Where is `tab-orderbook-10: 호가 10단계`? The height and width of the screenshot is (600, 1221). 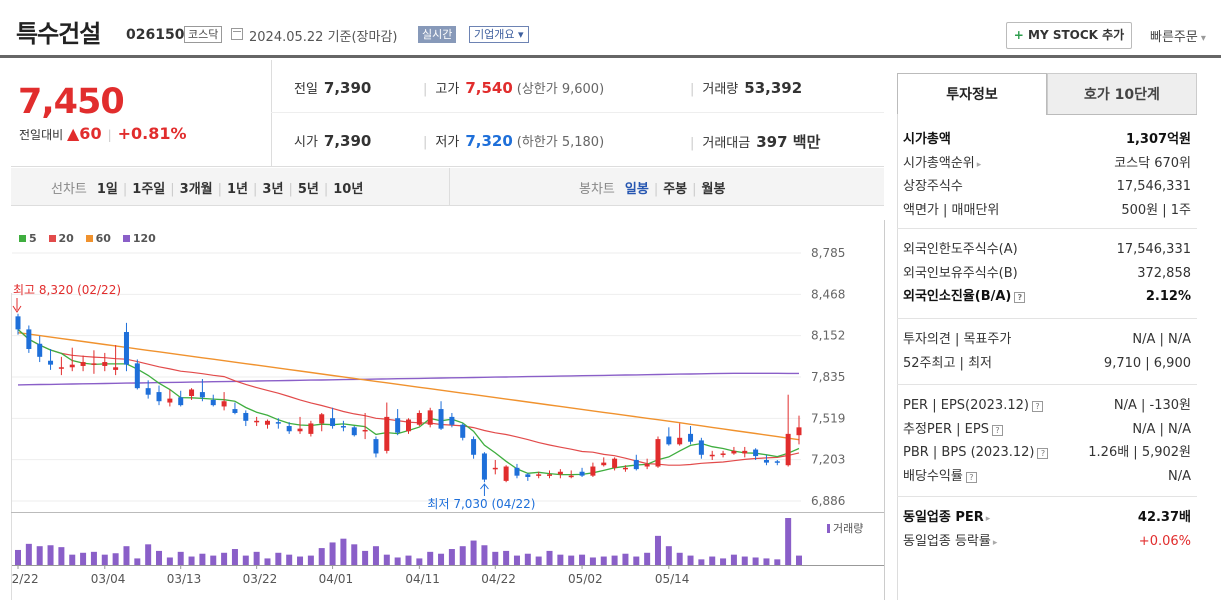
tab-orderbook-10: 호가 10단계 is located at coordinates (1122, 94).